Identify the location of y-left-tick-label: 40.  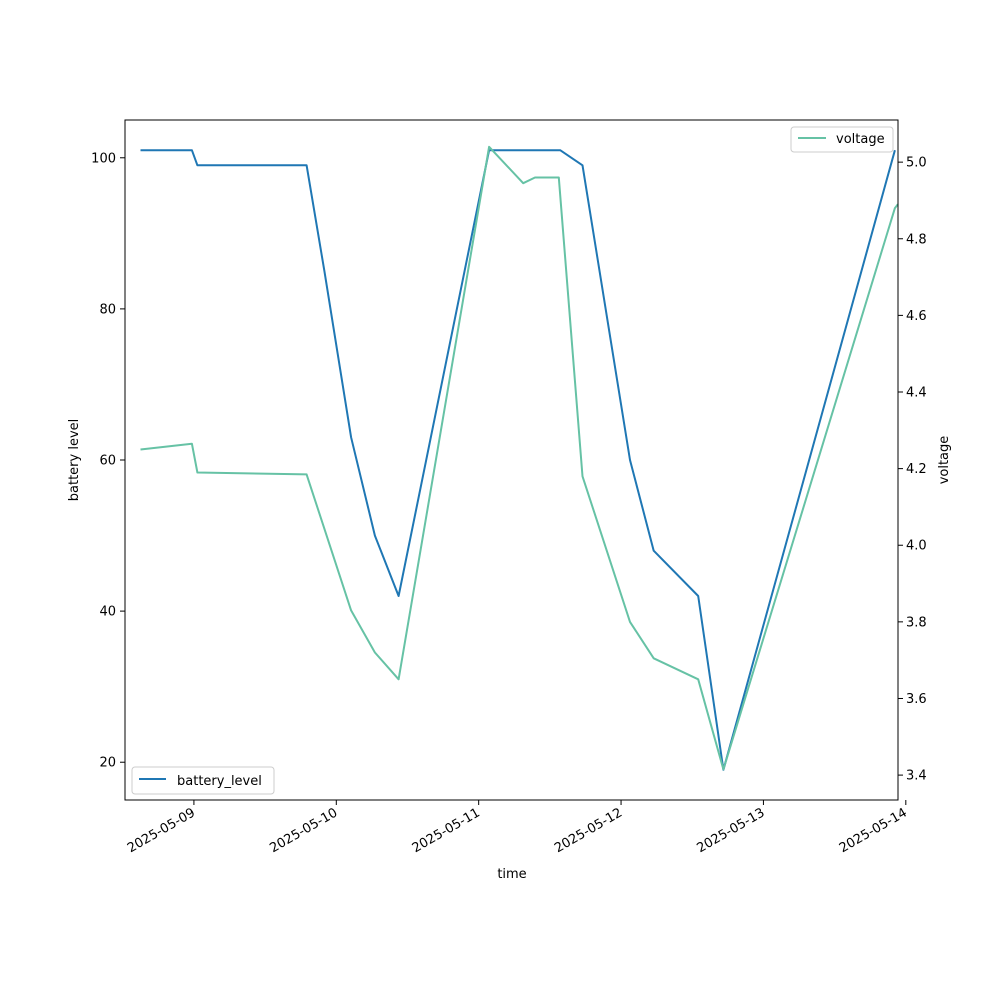
(107, 612).